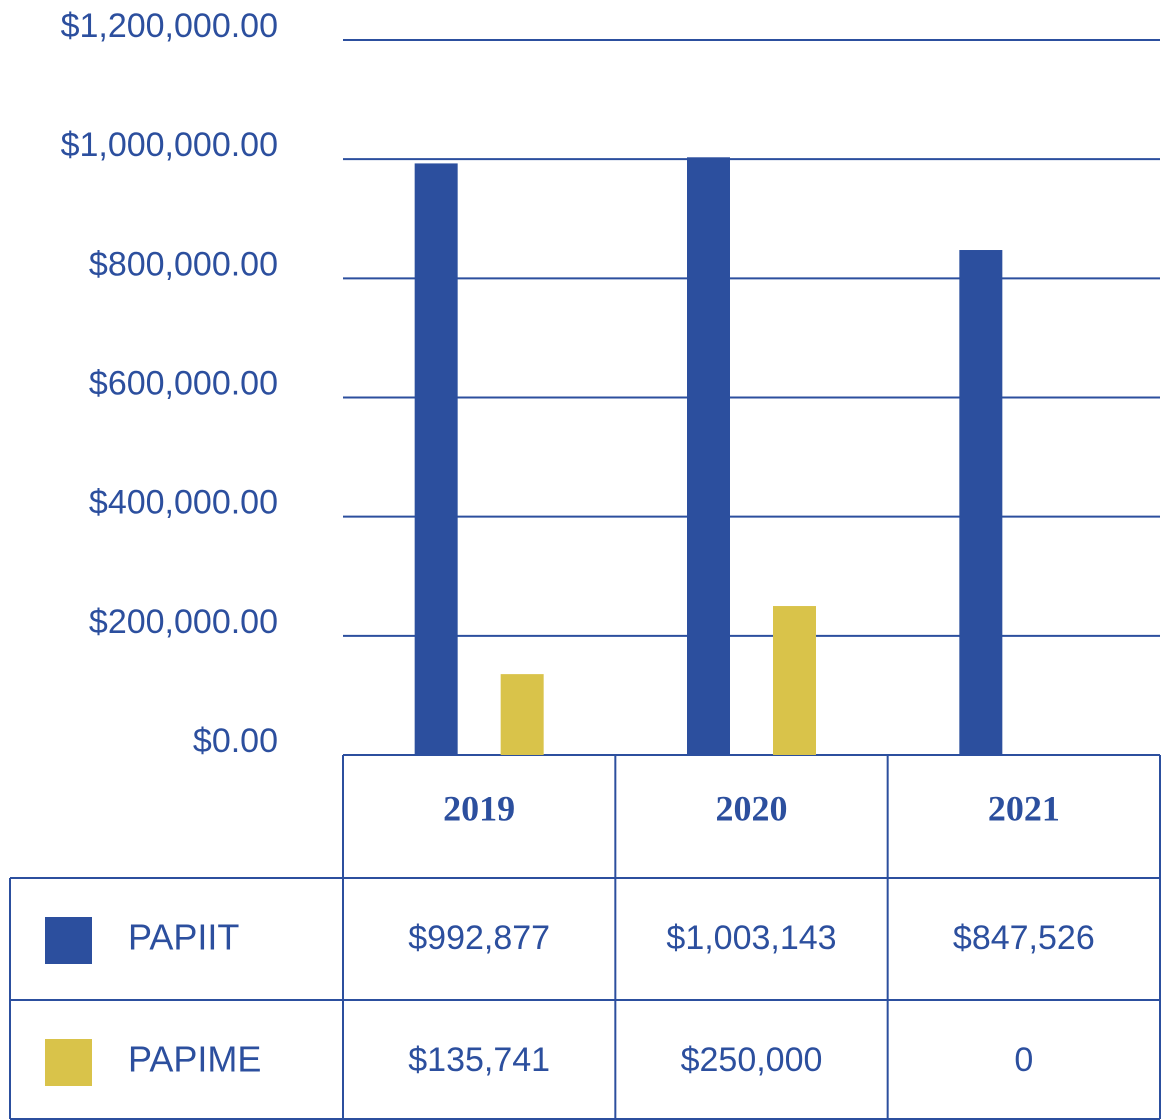  What do you see at coordinates (169, 26) in the screenshot?
I see `y-tick-label: $1,200,000.00` at bounding box center [169, 26].